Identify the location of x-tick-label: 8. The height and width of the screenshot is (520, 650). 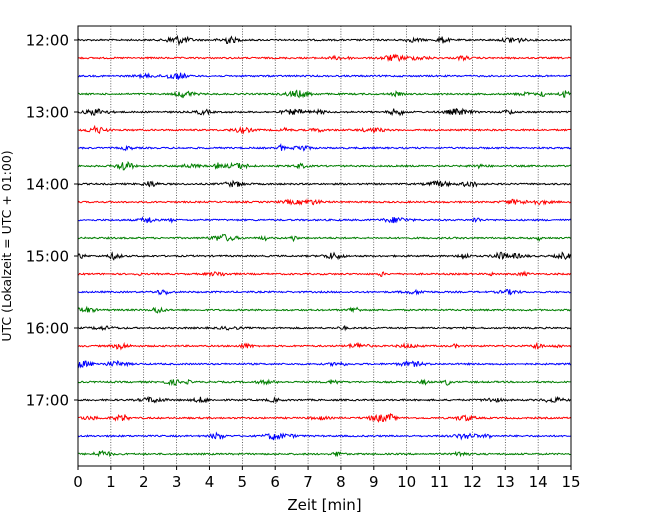
(341, 482).